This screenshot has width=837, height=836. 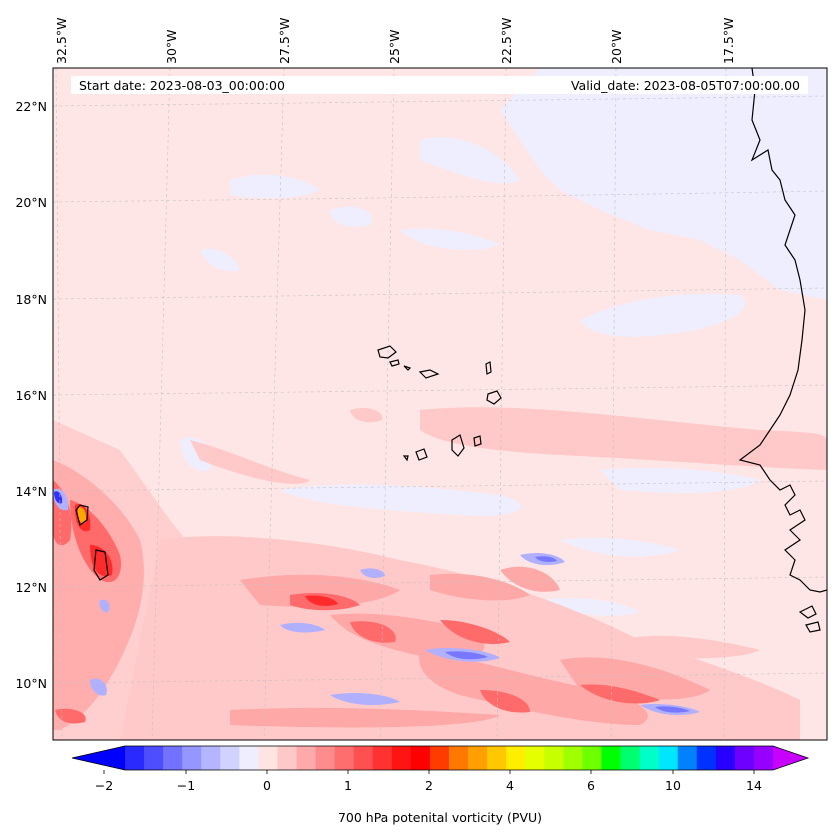 I want to click on latitude-labels: 22°N 20°N 18°N 16°N 14°N 12°N 10°N, so click(x=31, y=395).